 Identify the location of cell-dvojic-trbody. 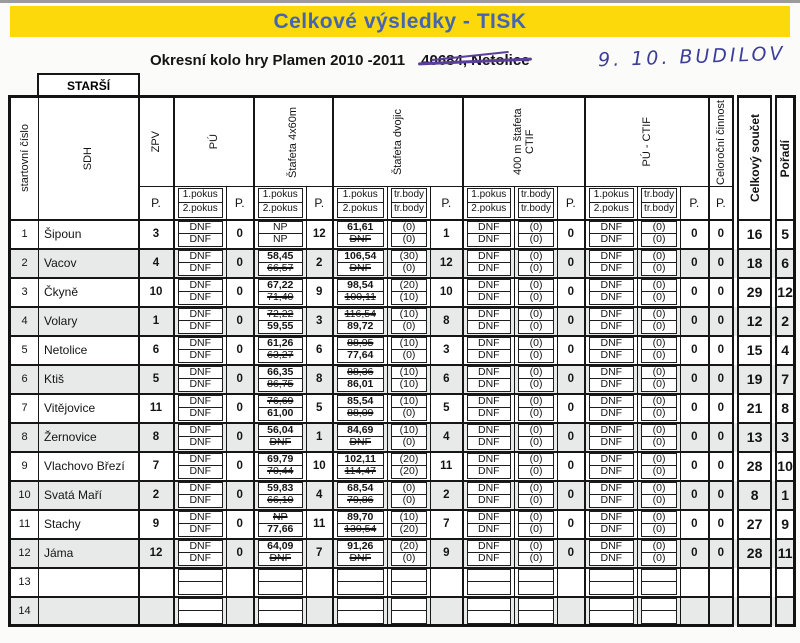
(409, 581).